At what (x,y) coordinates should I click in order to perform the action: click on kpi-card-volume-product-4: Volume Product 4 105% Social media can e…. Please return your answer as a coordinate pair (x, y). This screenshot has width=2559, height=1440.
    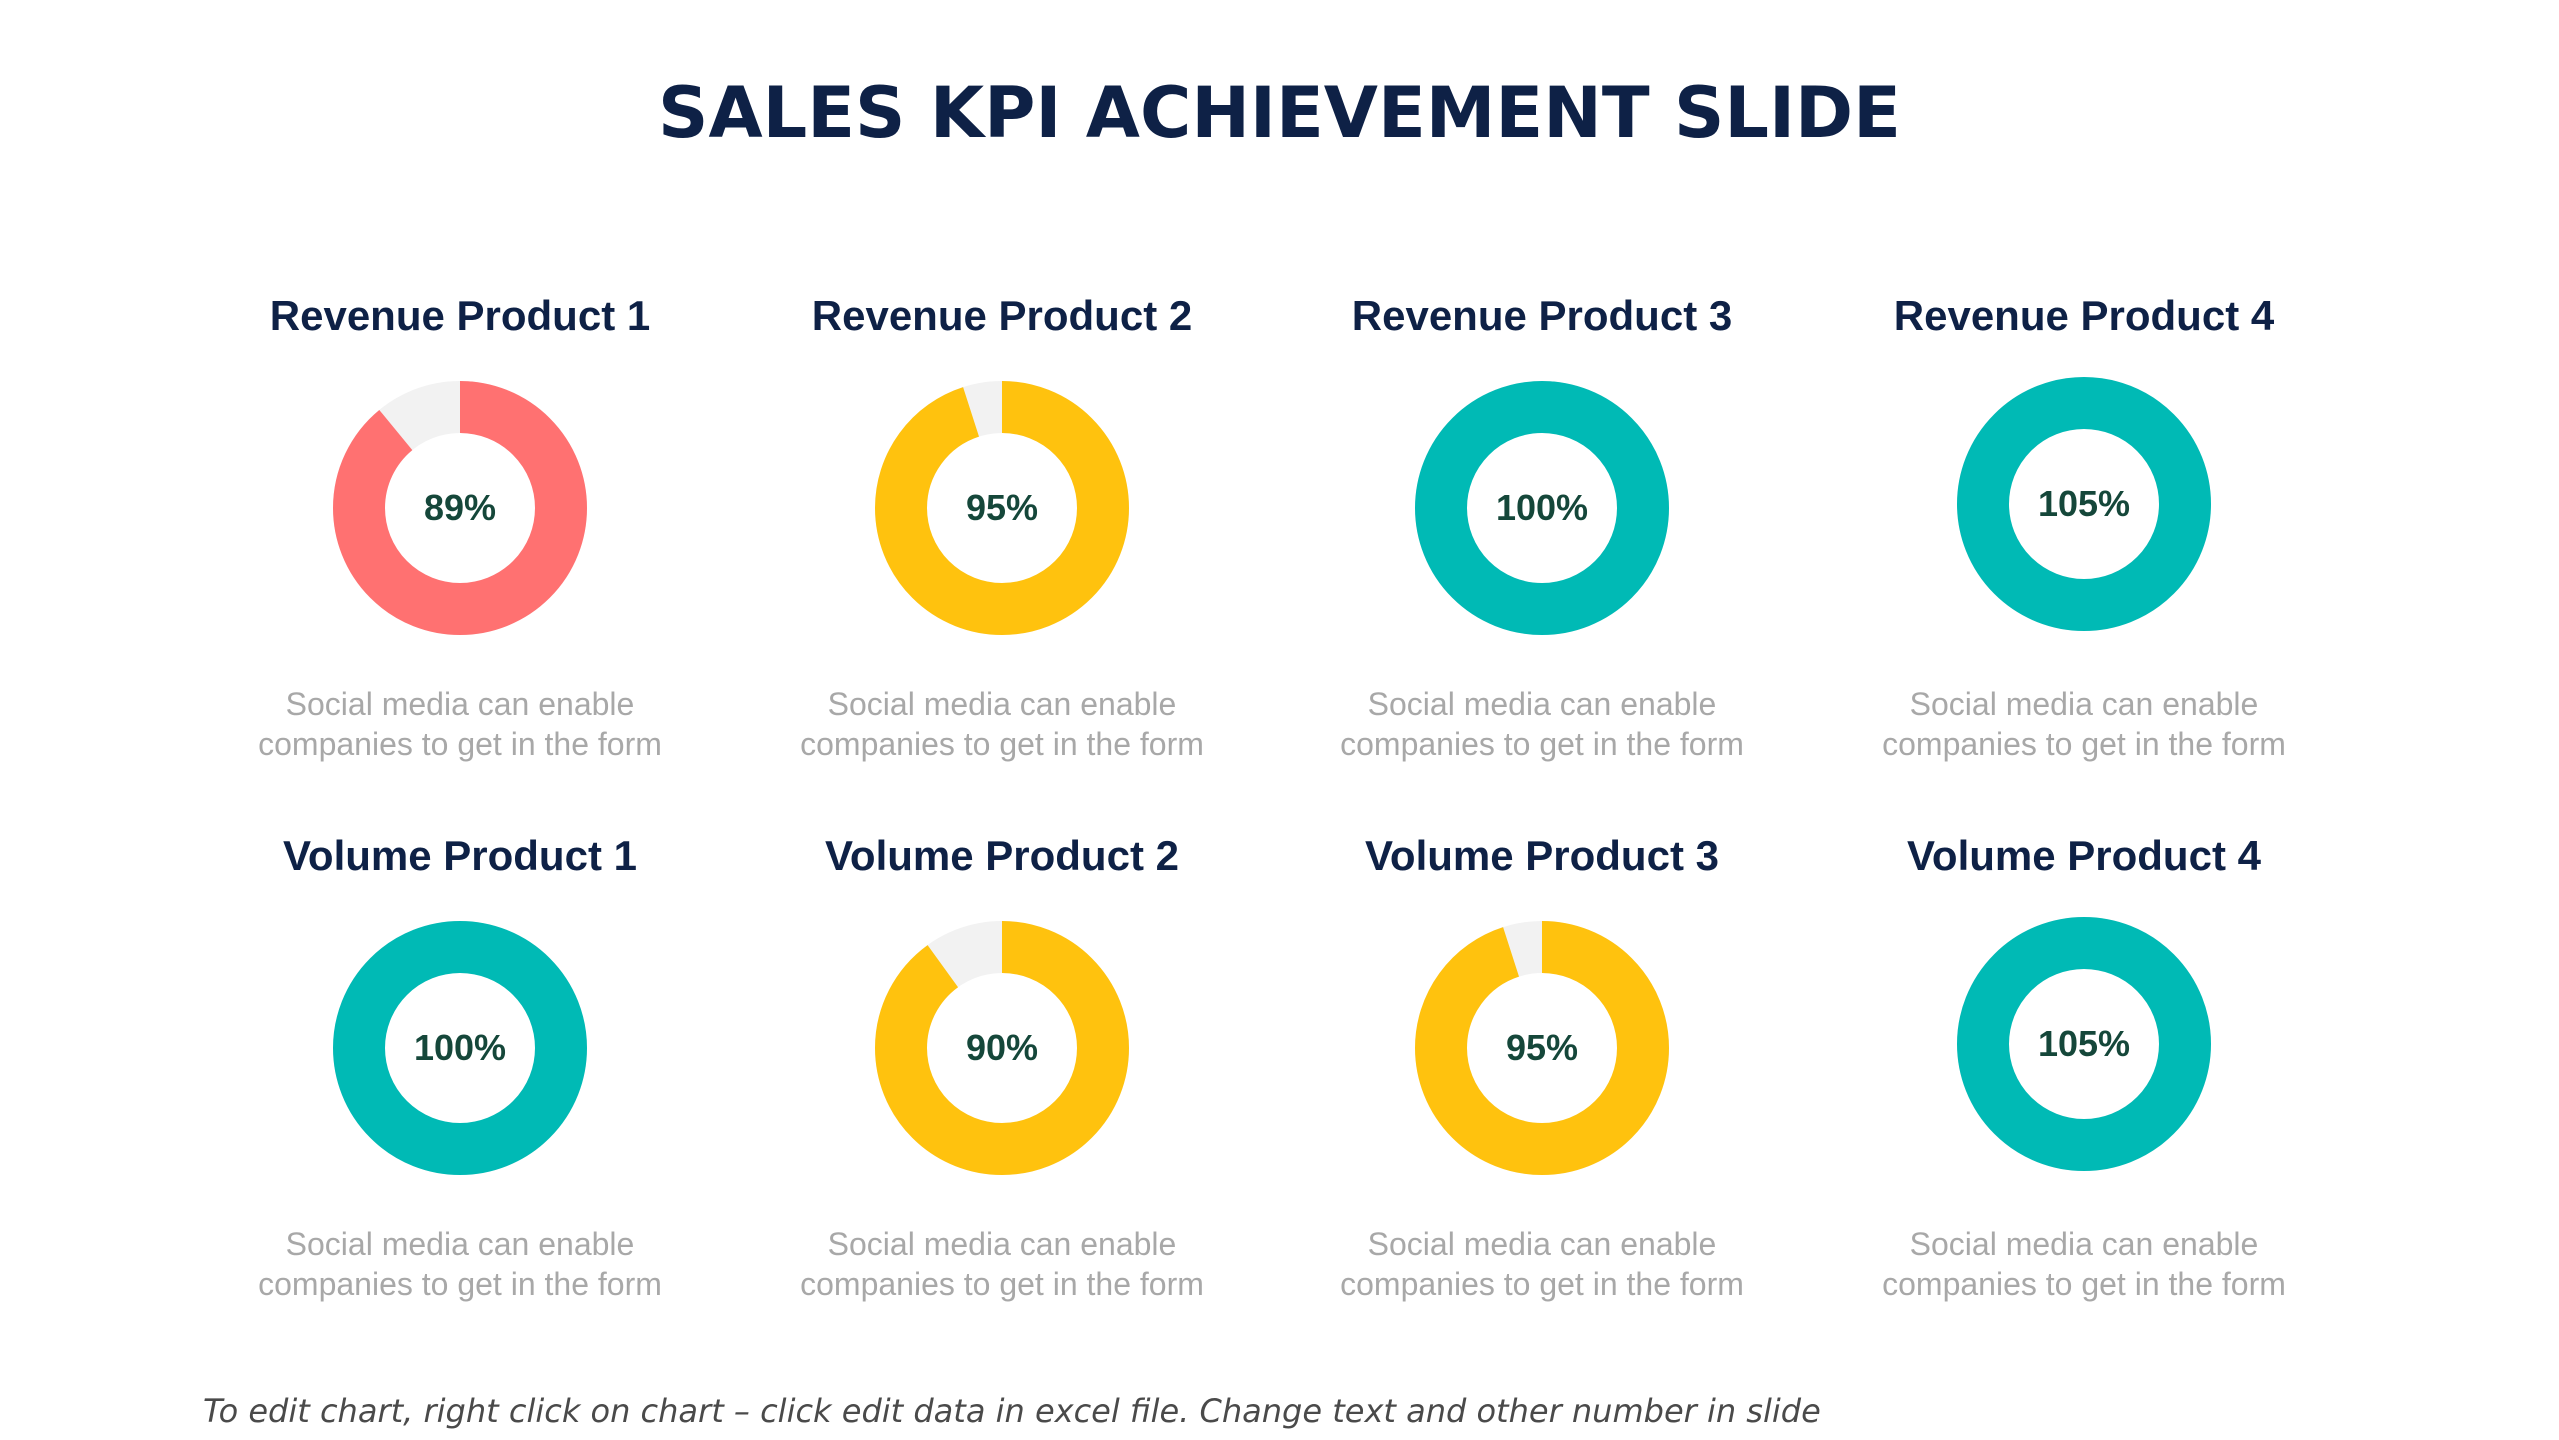
    Looking at the image, I should click on (2084, 1092).